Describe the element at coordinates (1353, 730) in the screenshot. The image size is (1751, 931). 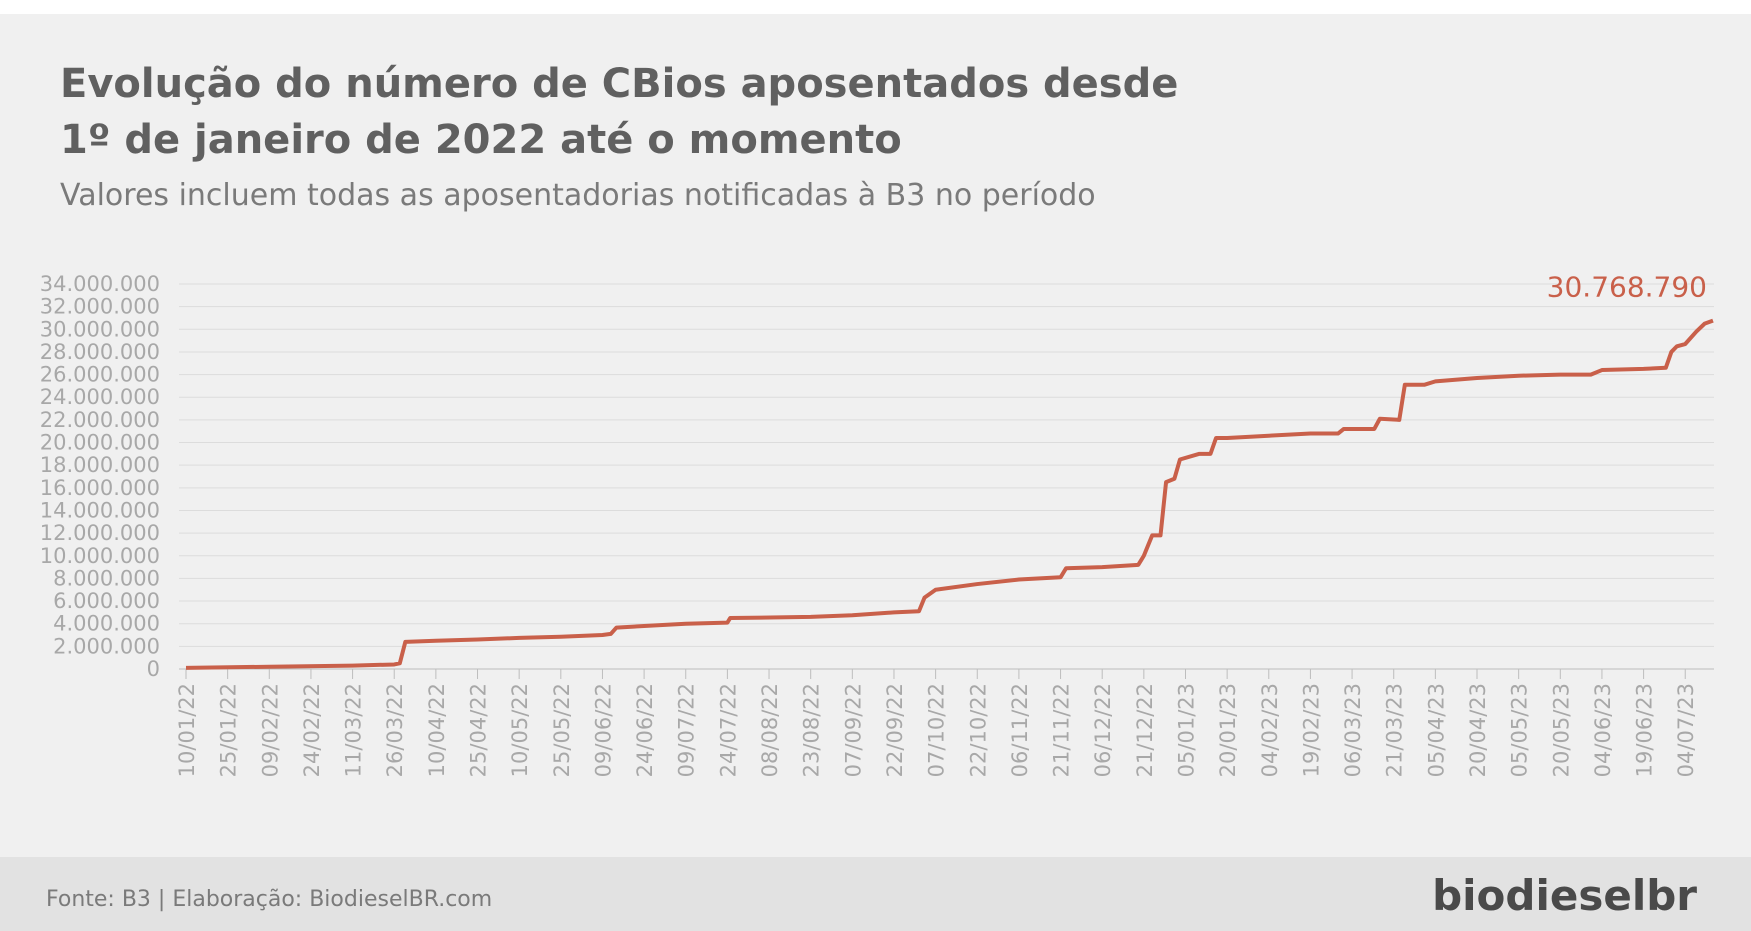
I see `x-tick-label: 06/03/23` at that location.